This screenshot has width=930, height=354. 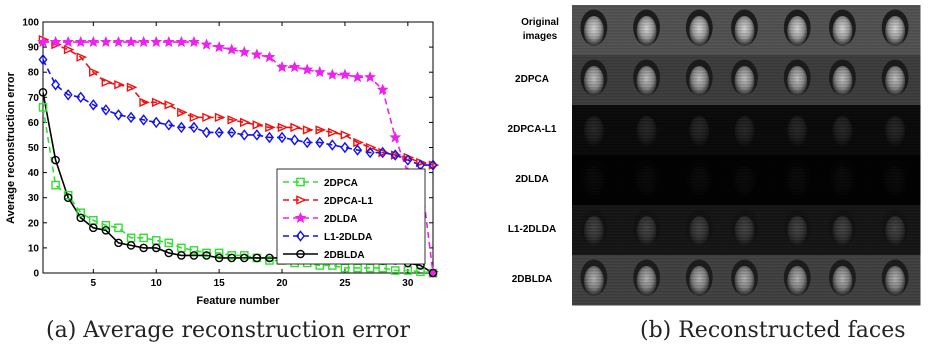 What do you see at coordinates (36, 274) in the screenshot?
I see `y-tick-label: 0` at bounding box center [36, 274].